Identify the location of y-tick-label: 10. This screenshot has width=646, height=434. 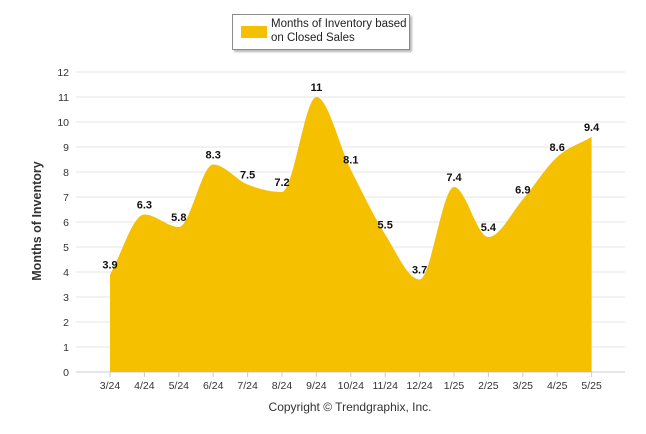
(63, 123).